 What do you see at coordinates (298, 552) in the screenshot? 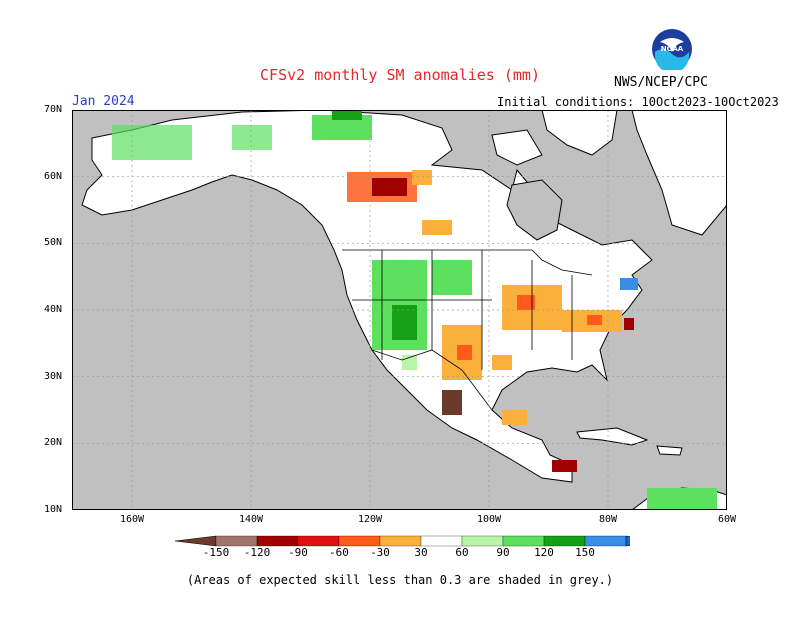
I see `colorbar-label: -90` at bounding box center [298, 552].